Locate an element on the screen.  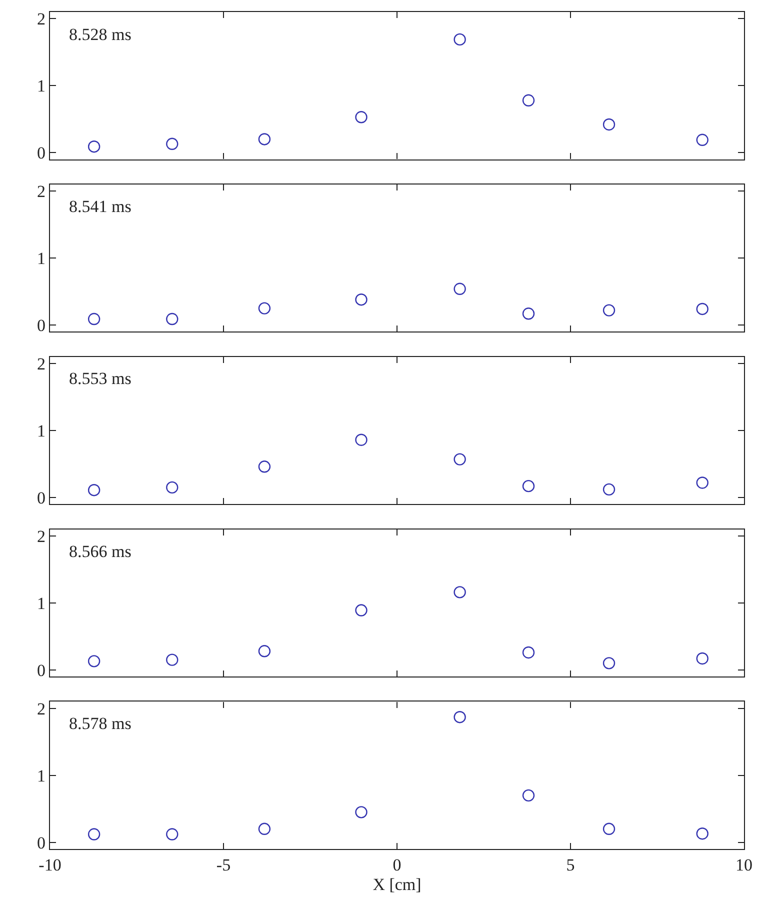
annotation: 8.553 ms is located at coordinates (100, 378).